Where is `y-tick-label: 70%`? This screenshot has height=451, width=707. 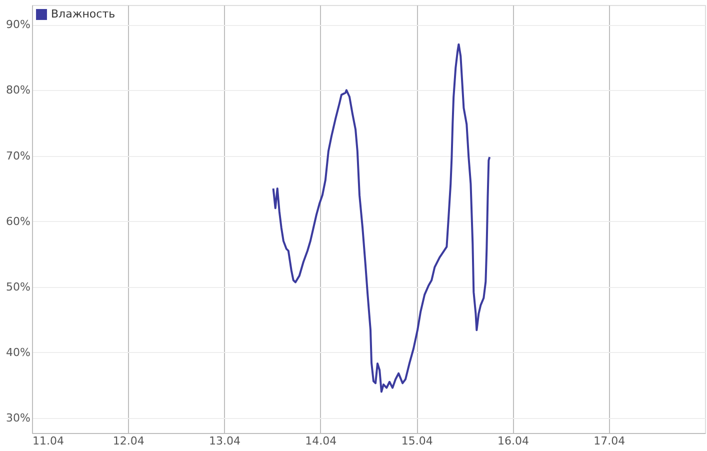
y-tick-label: 70% is located at coordinates (18, 155).